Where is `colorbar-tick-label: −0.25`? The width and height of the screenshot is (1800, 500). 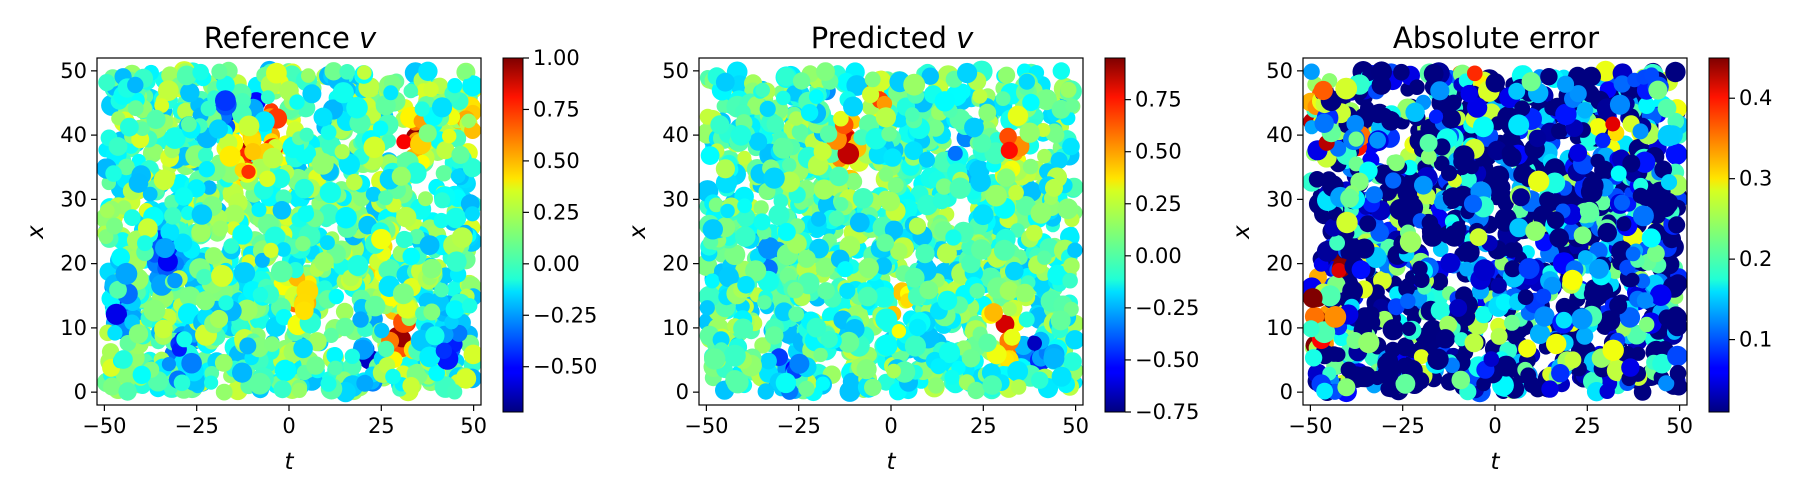 colorbar-tick-label: −0.25 is located at coordinates (1167, 308).